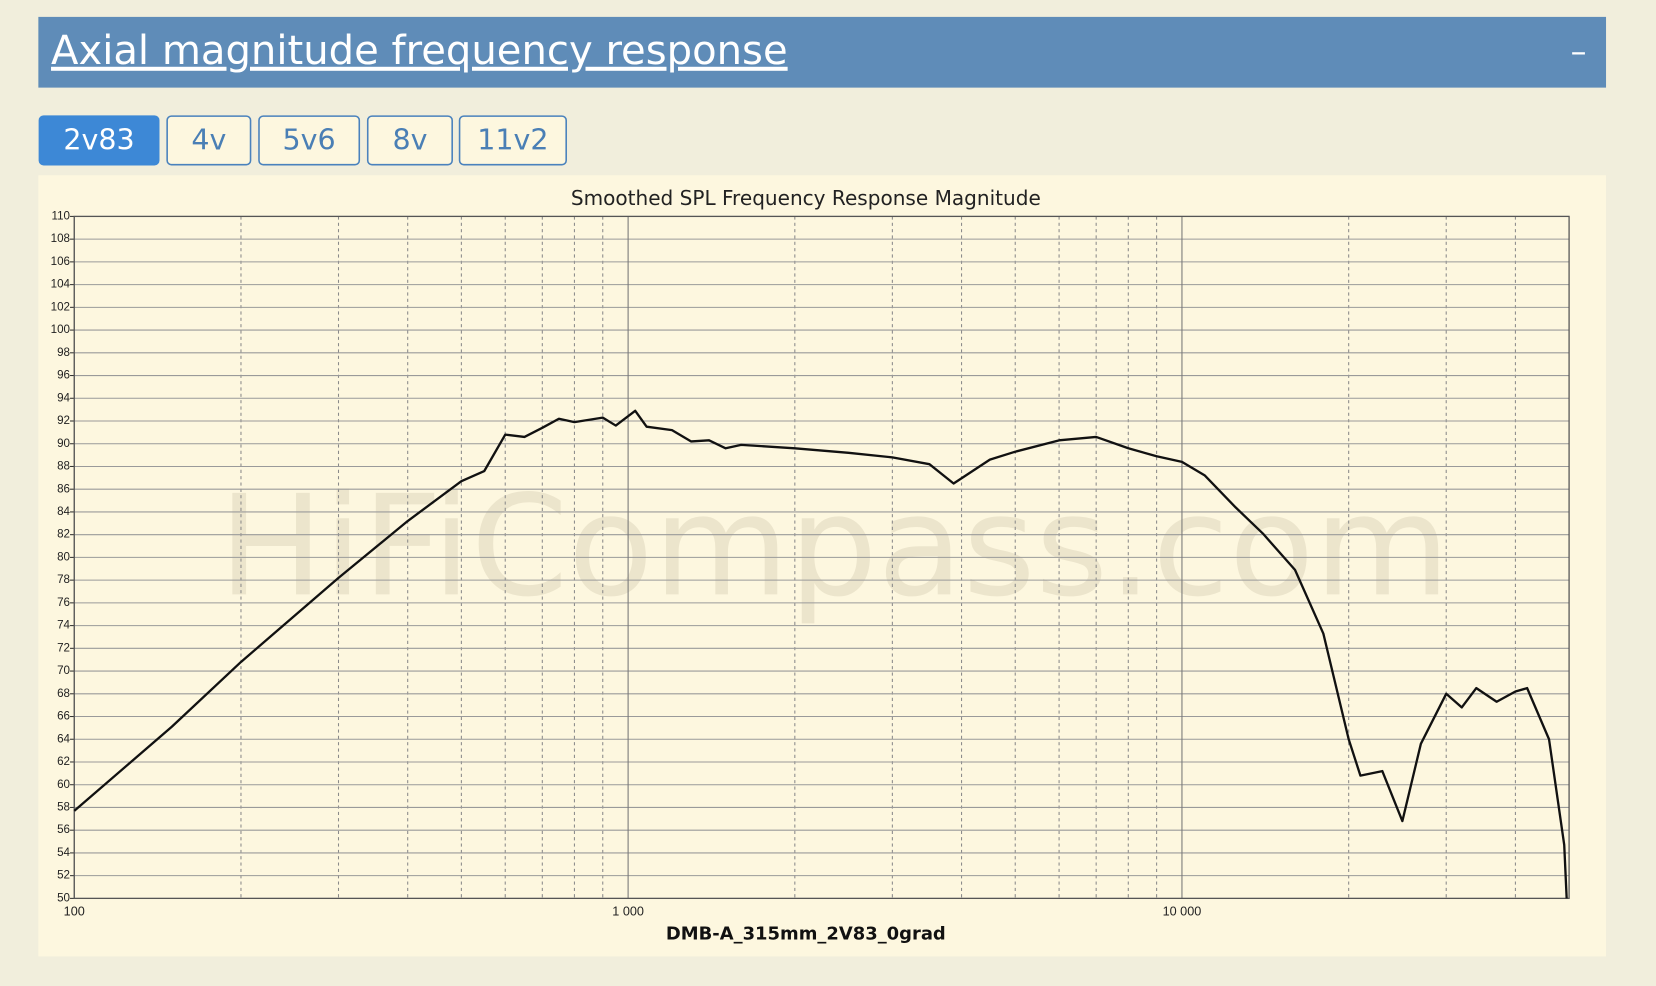 The height and width of the screenshot is (986, 1656). What do you see at coordinates (63, 352) in the screenshot?
I see `y-tick-label: 98` at bounding box center [63, 352].